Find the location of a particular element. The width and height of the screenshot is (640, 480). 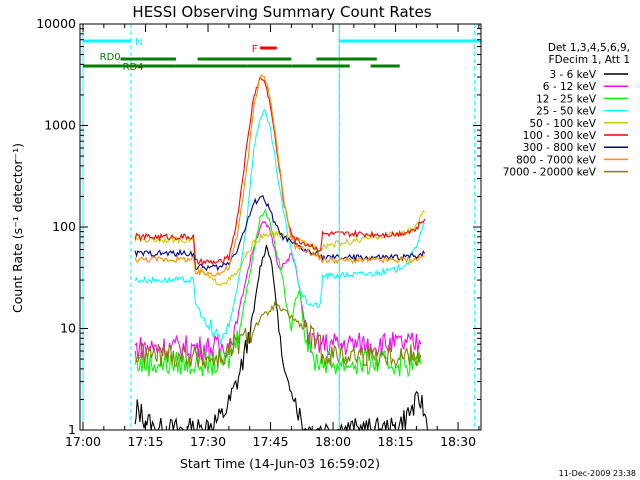

x-tick-label: 18:30 is located at coordinates (458, 441).